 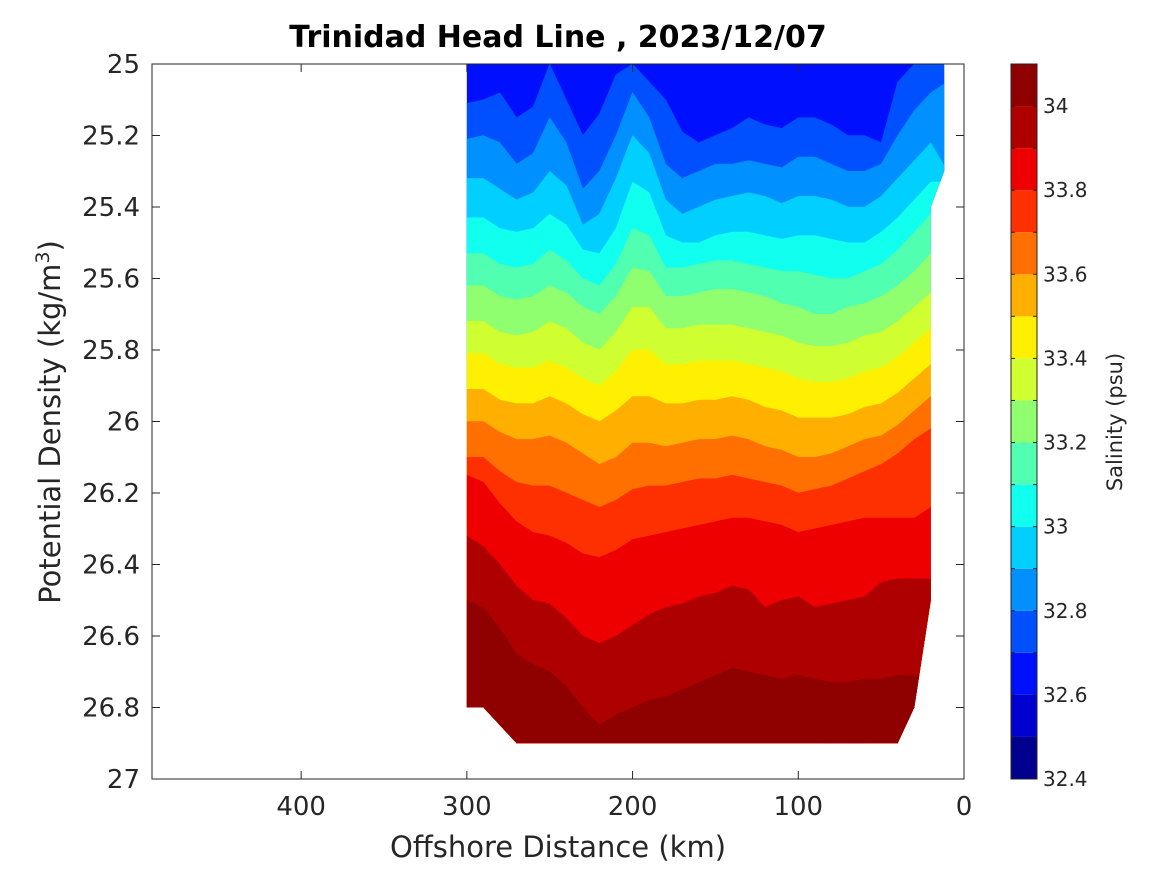 I want to click on colorbar-tick-label: 32.6, so click(x=1065, y=695).